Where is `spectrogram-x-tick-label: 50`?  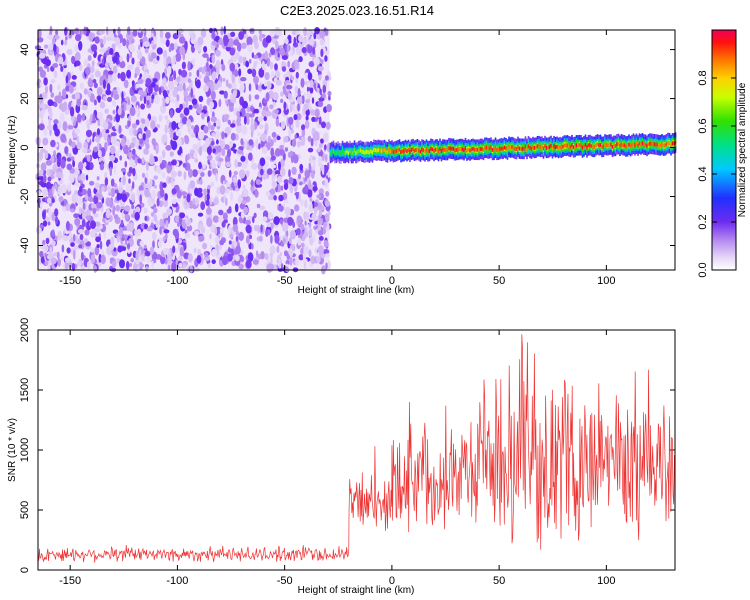
spectrogram-x-tick-label: 50 is located at coordinates (499, 281).